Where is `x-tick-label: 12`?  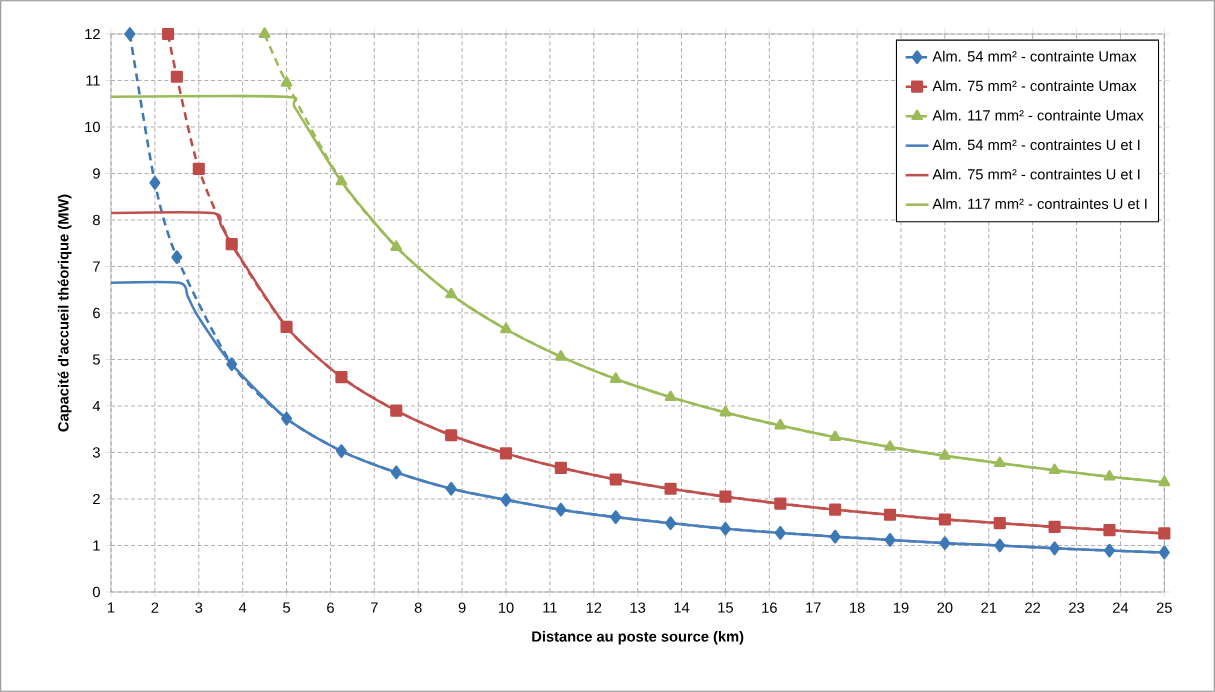 x-tick-label: 12 is located at coordinates (594, 607).